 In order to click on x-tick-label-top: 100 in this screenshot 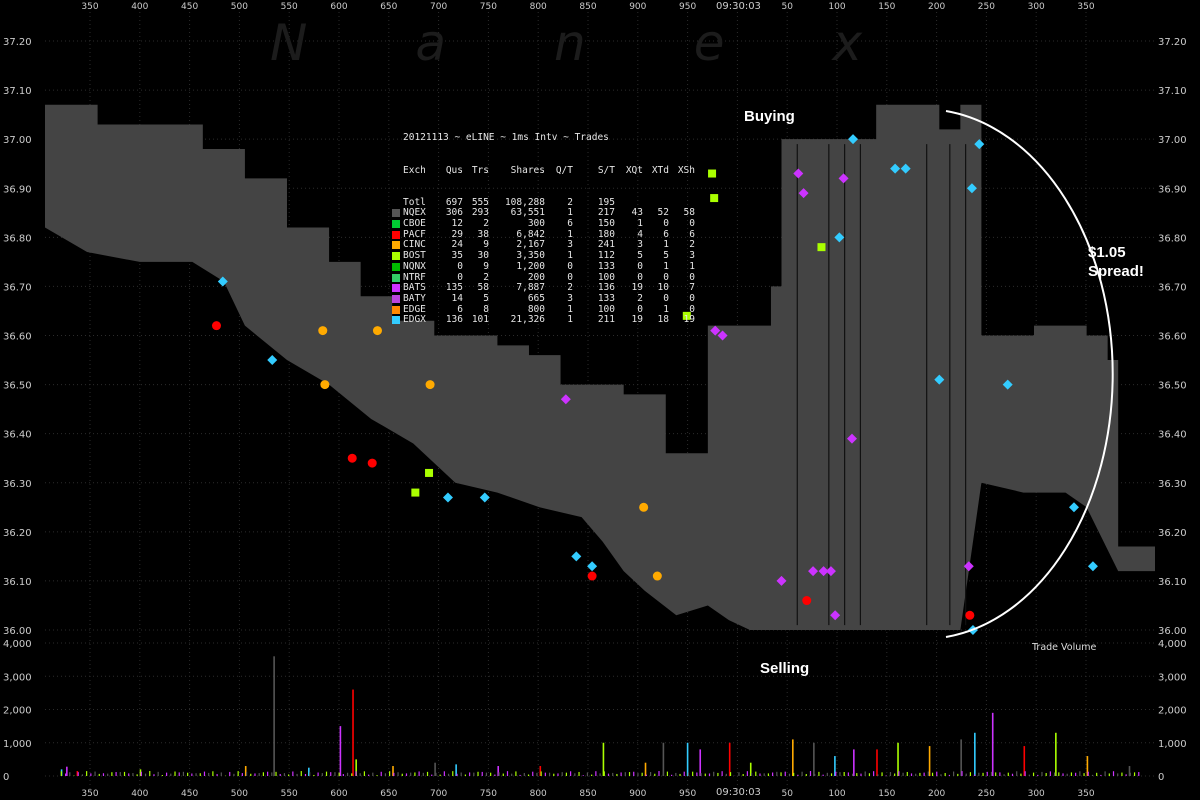, I will do `click(836, 7)`.